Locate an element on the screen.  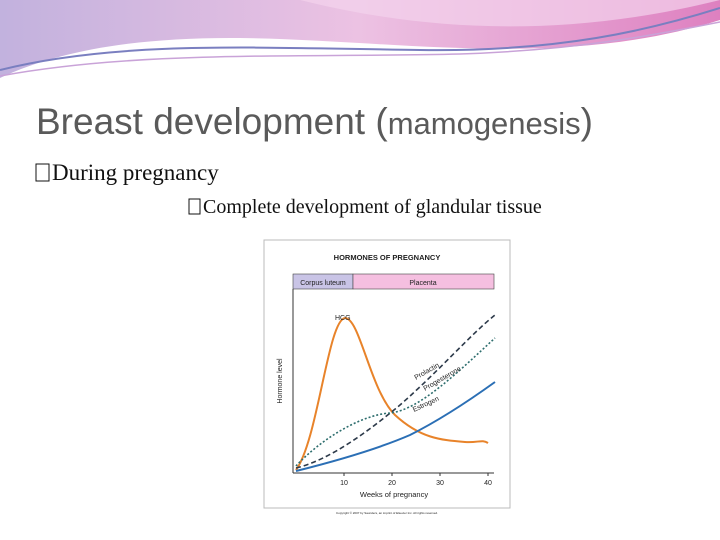
prolactin-curve is located at coordinates (395, 391).